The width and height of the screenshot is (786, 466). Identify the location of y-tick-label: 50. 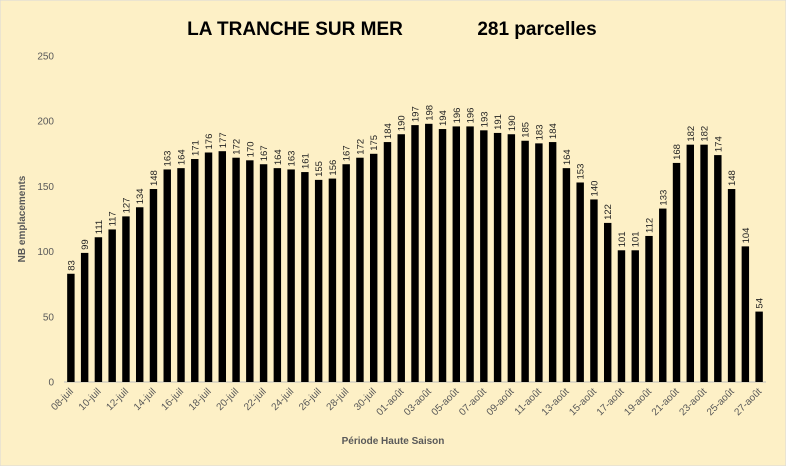
(49, 317).